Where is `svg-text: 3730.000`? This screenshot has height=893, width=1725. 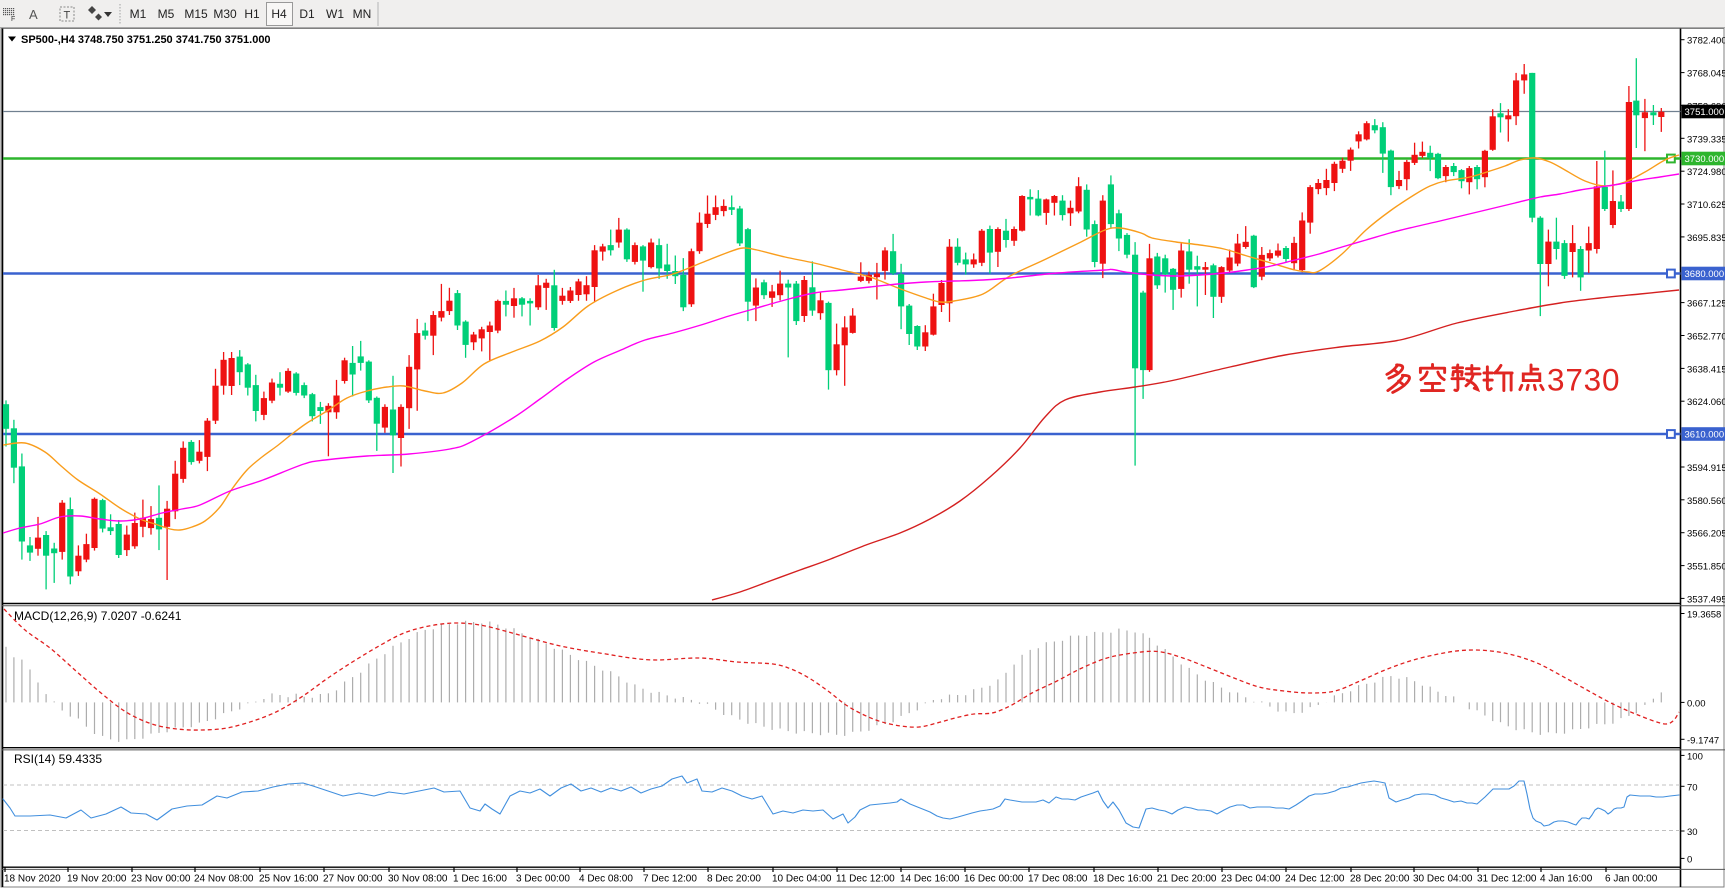
svg-text: 3730.000 is located at coordinates (1705, 159).